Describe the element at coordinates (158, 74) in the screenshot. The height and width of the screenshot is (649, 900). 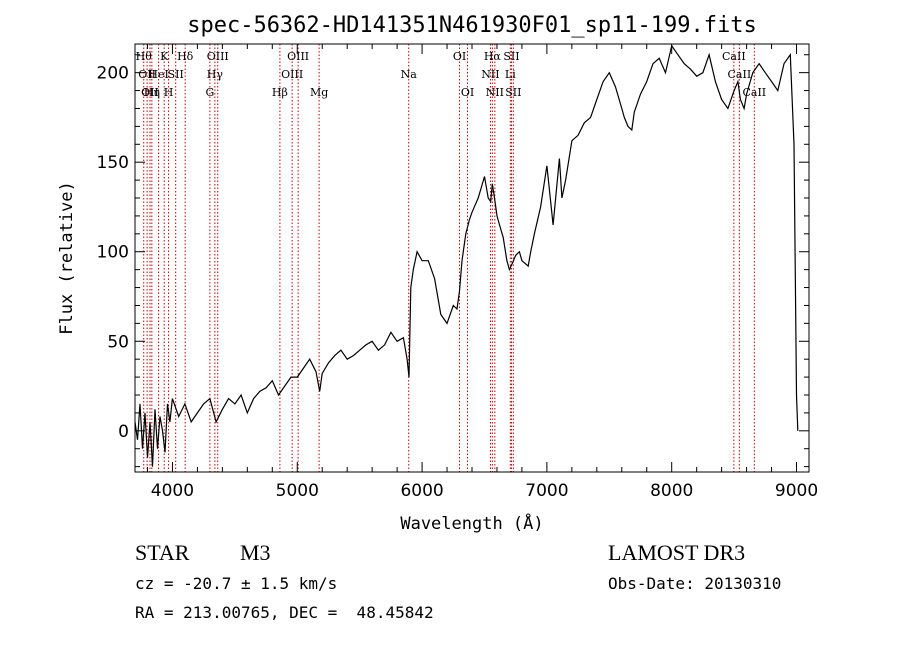
I see `line-label: HeI` at that location.